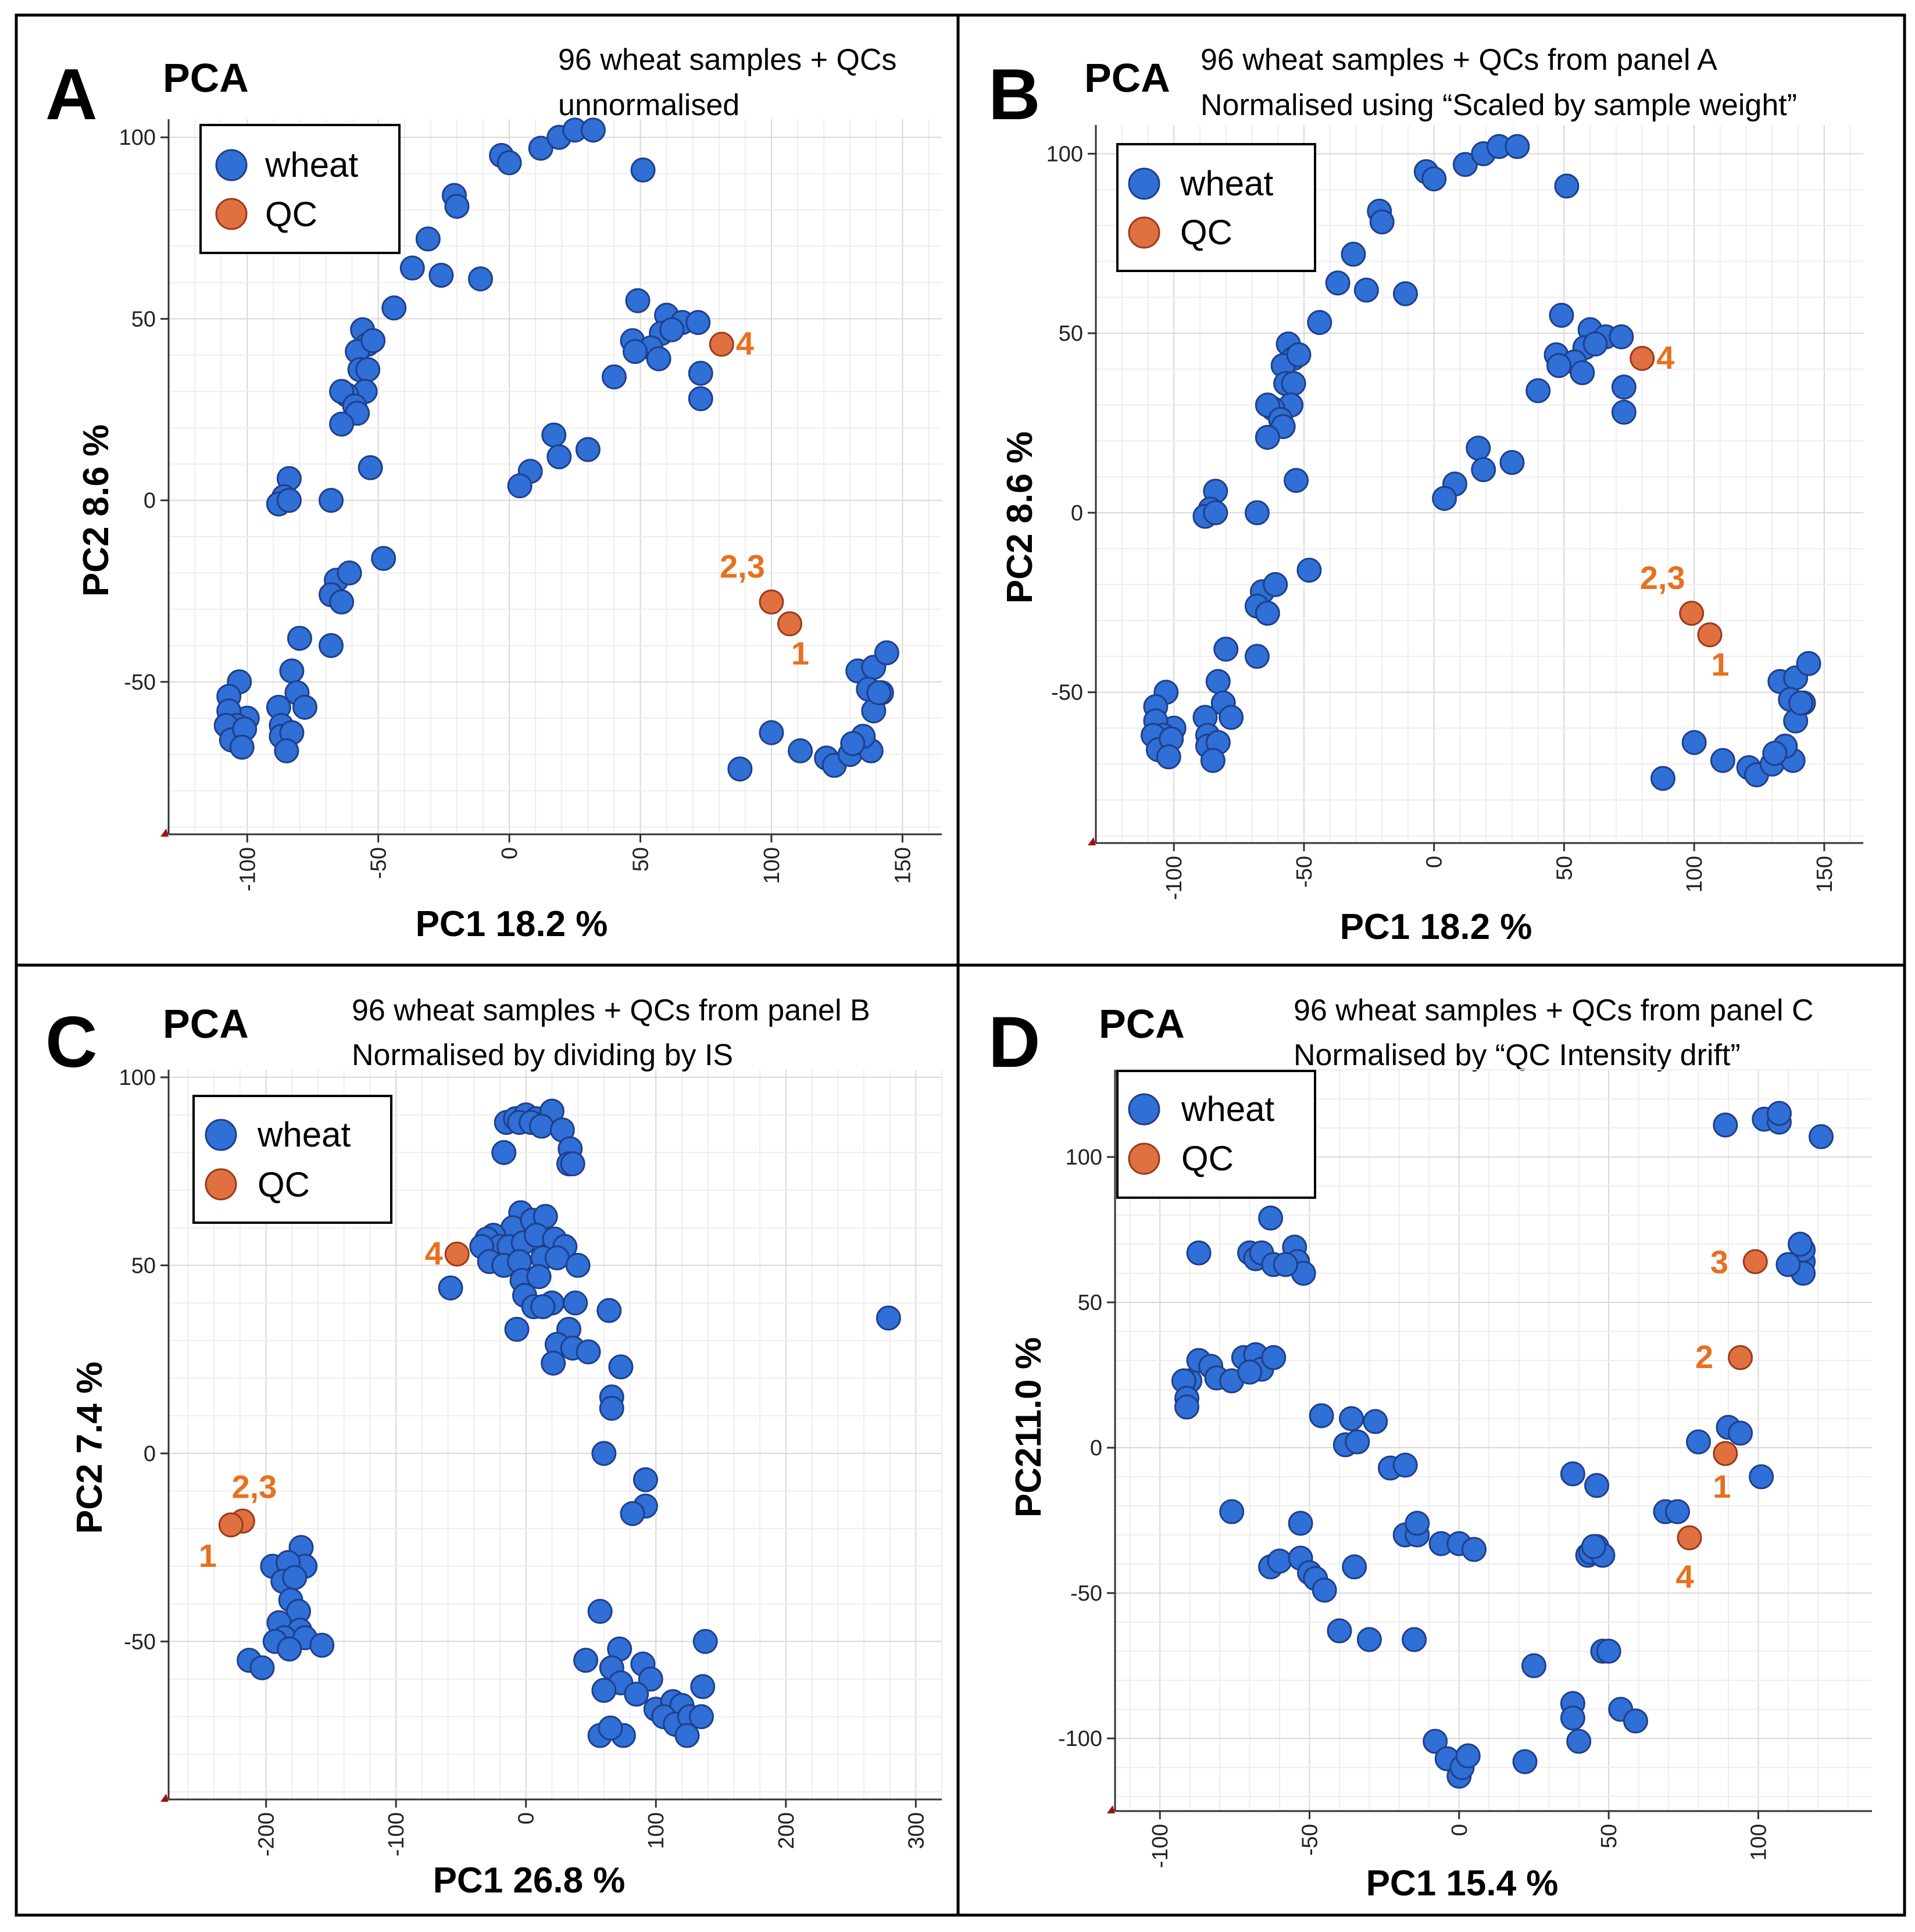 The image size is (1915, 1932). I want to click on qc-point-label: 4, so click(745, 343).